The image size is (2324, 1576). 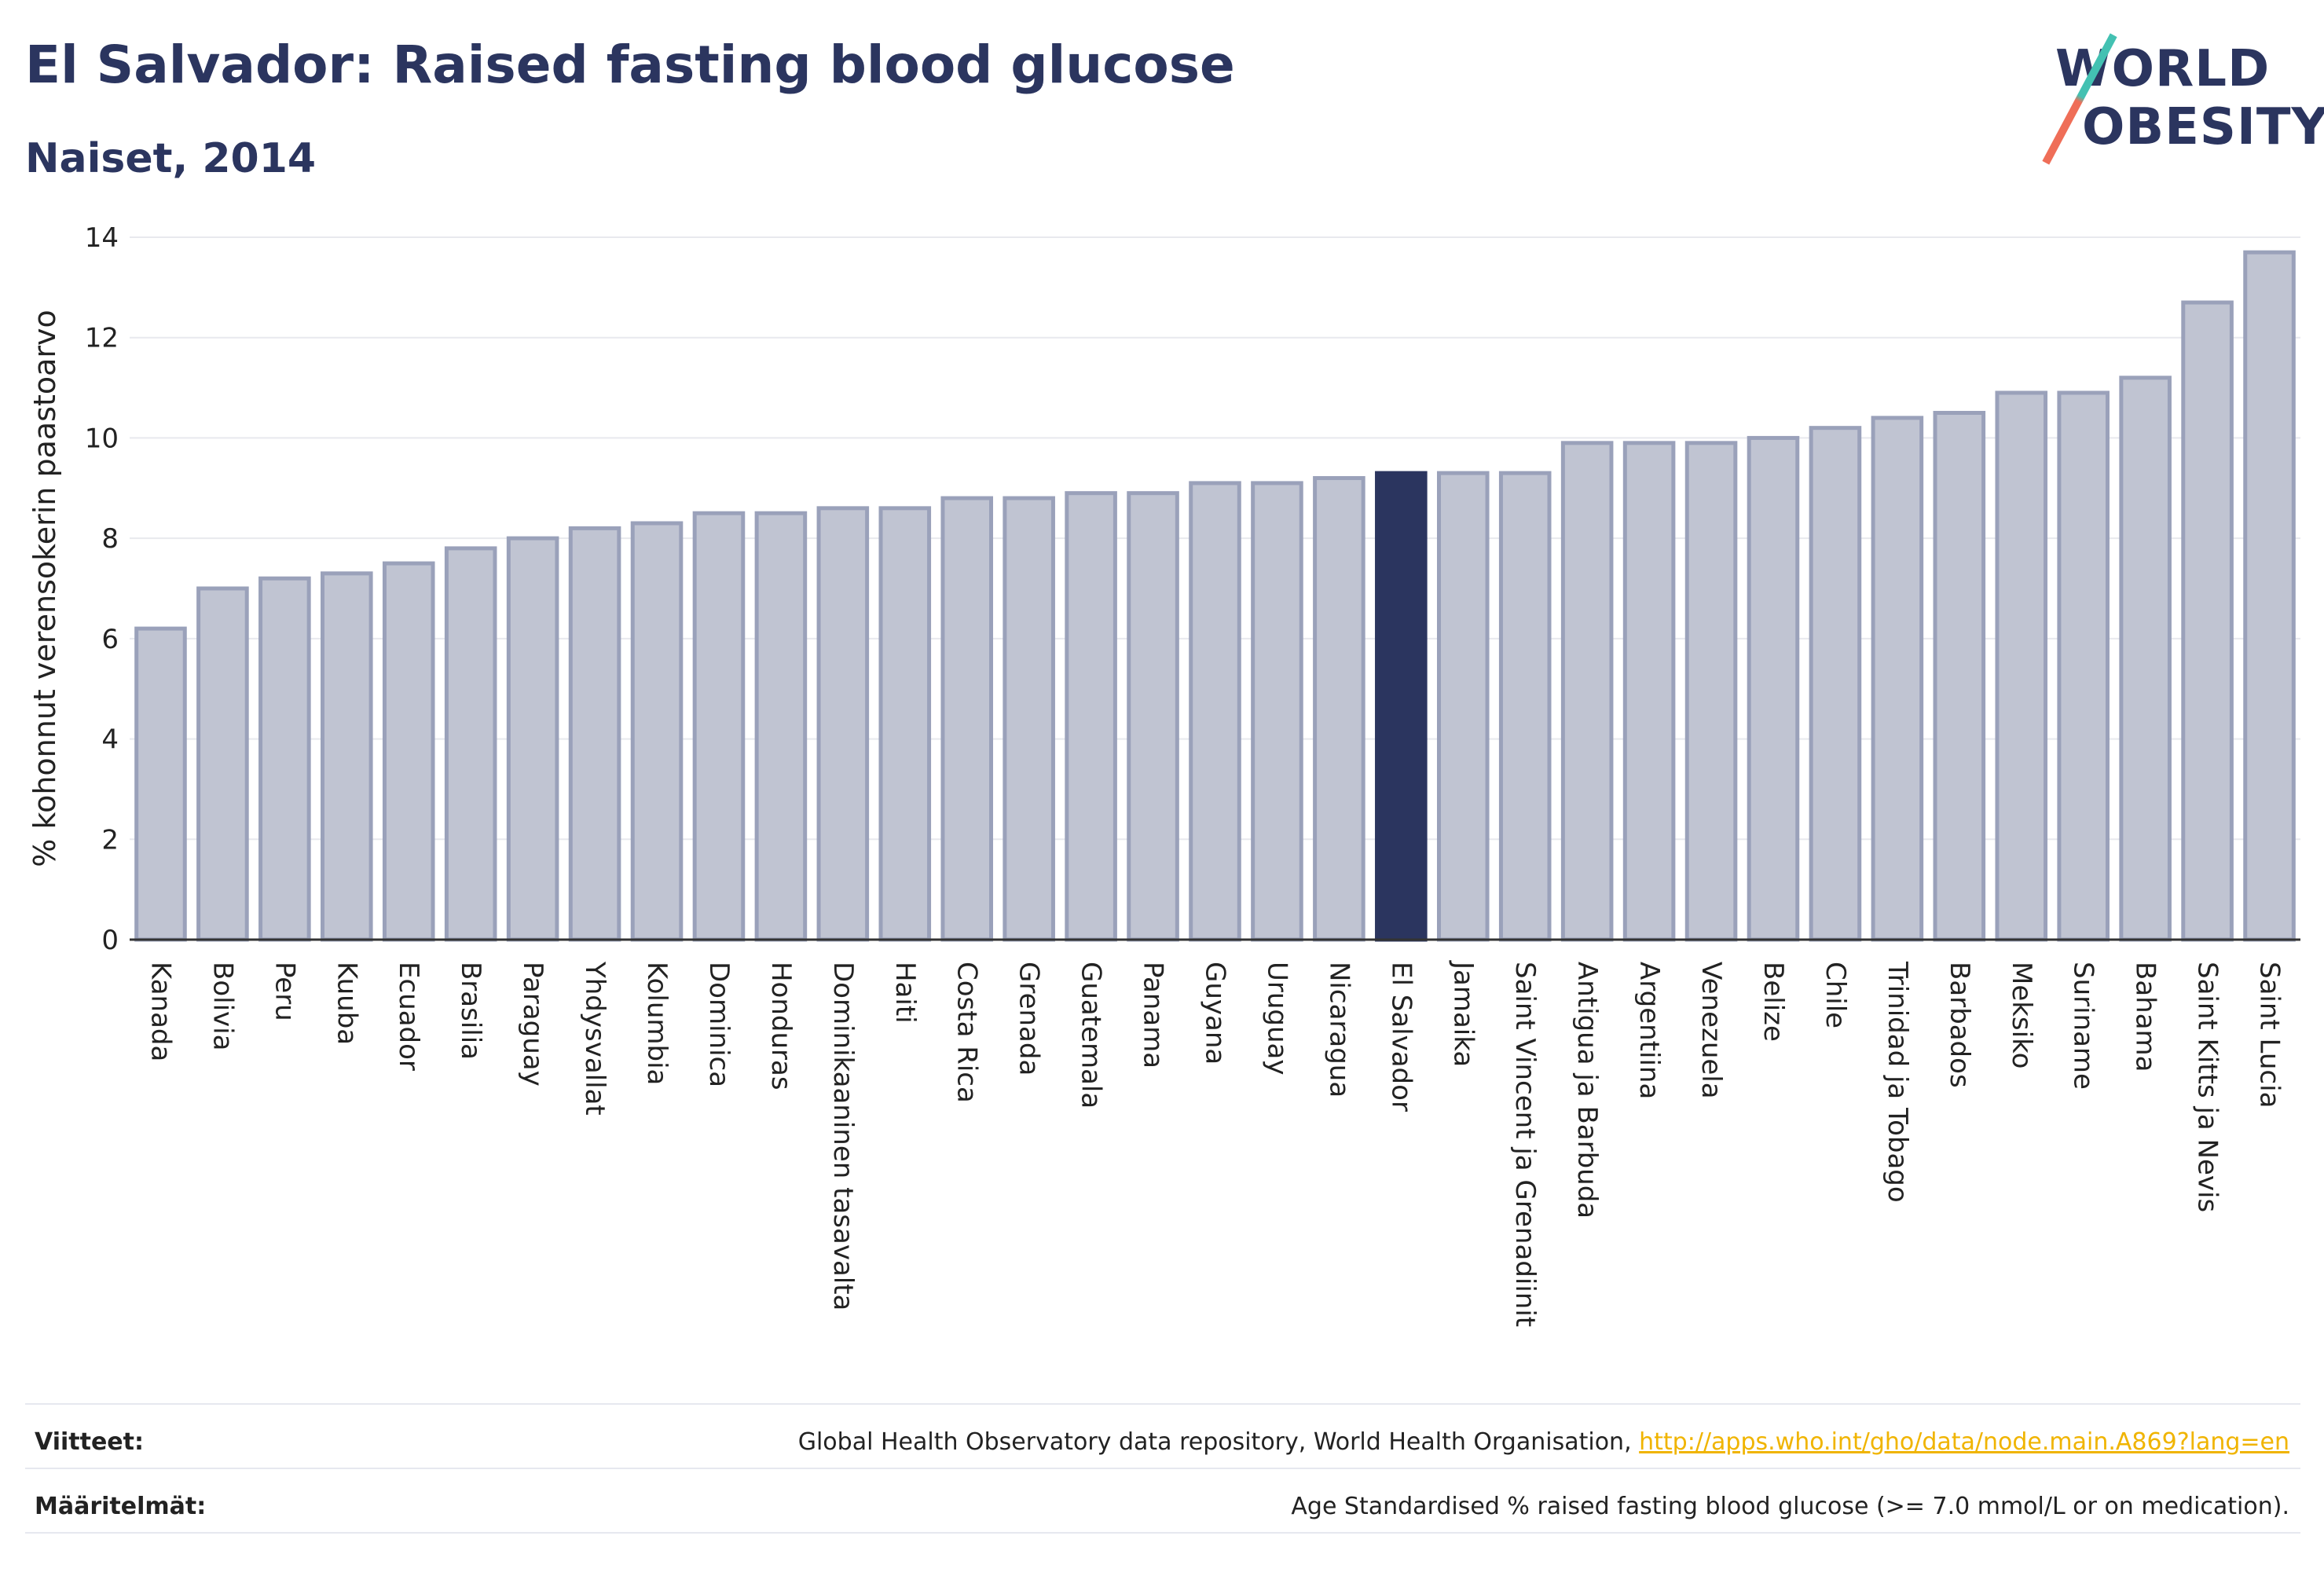 What do you see at coordinates (102, 338) in the screenshot?
I see `y-tick-label: 12` at bounding box center [102, 338].